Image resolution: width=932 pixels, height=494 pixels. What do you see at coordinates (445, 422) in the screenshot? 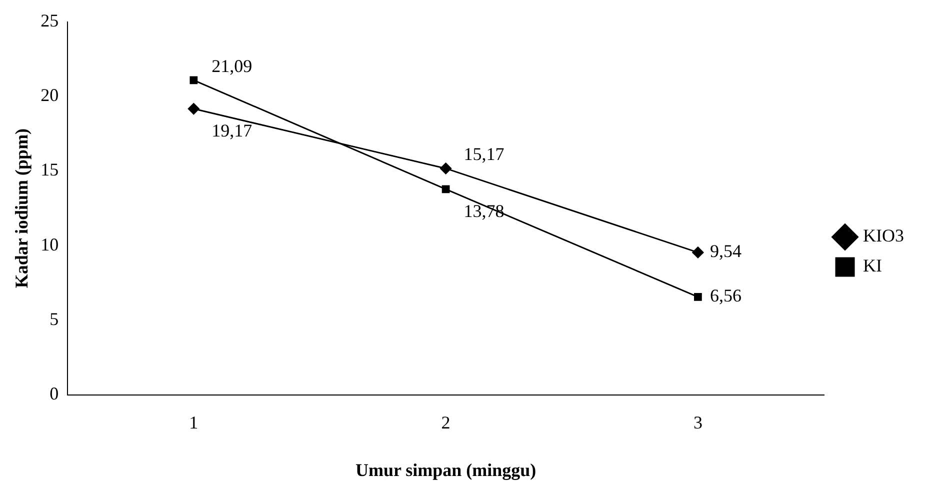
I see `x-tick-label: 2` at bounding box center [445, 422].